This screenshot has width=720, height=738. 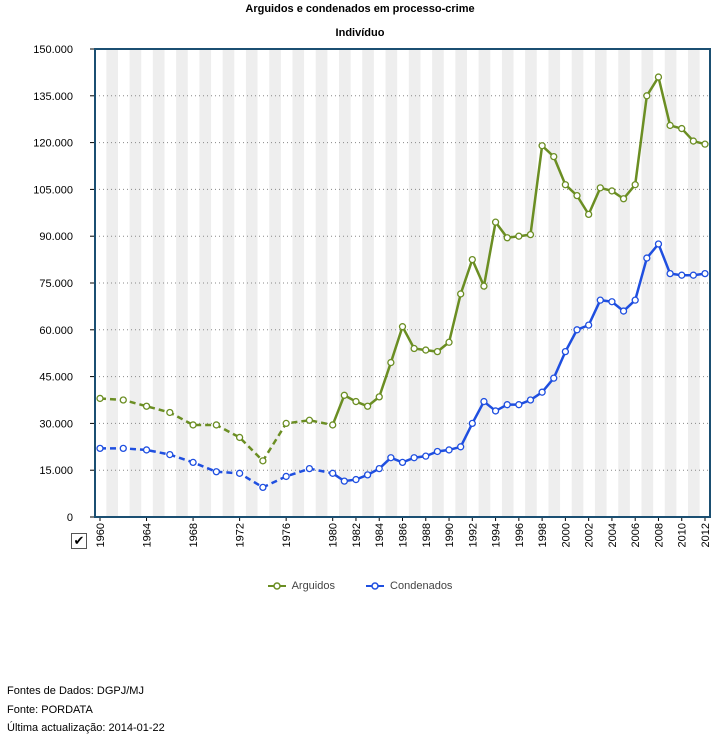 I want to click on y-tick-label: 45.000, so click(x=56, y=378).